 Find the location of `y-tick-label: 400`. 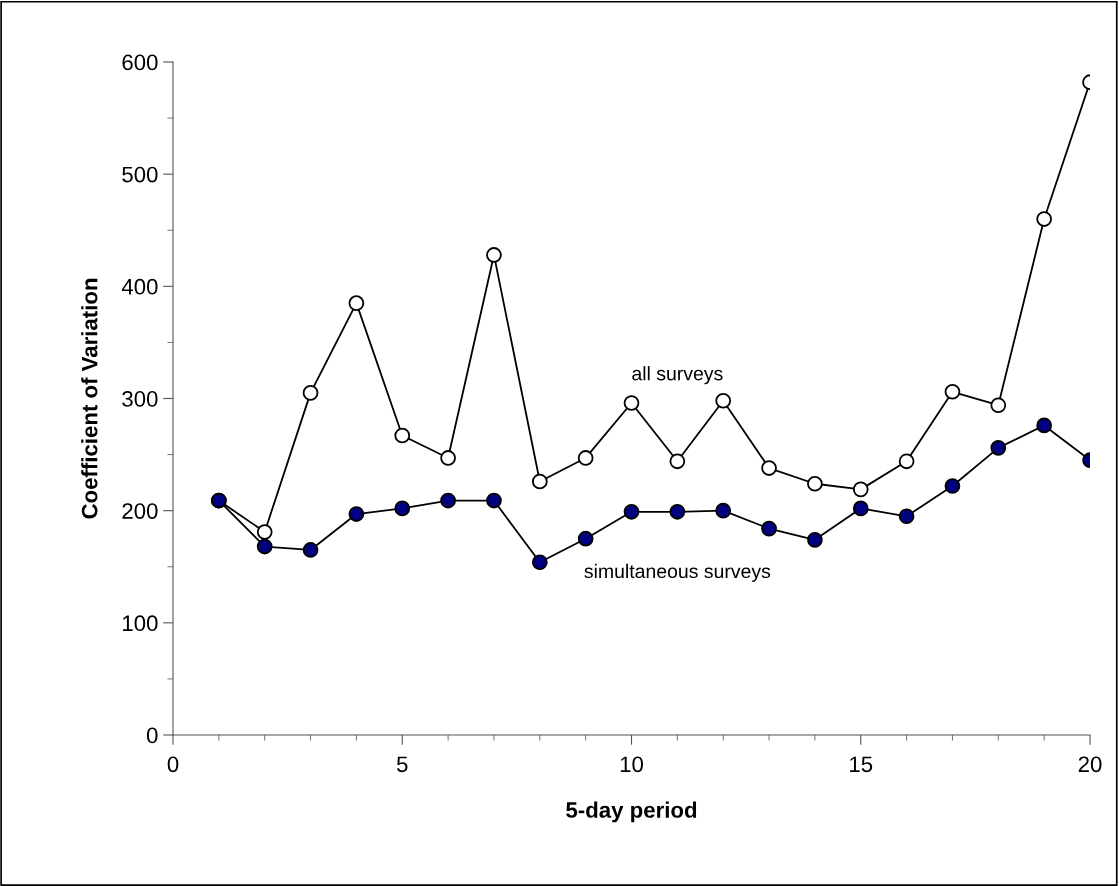

y-tick-label: 400 is located at coordinates (139, 286).